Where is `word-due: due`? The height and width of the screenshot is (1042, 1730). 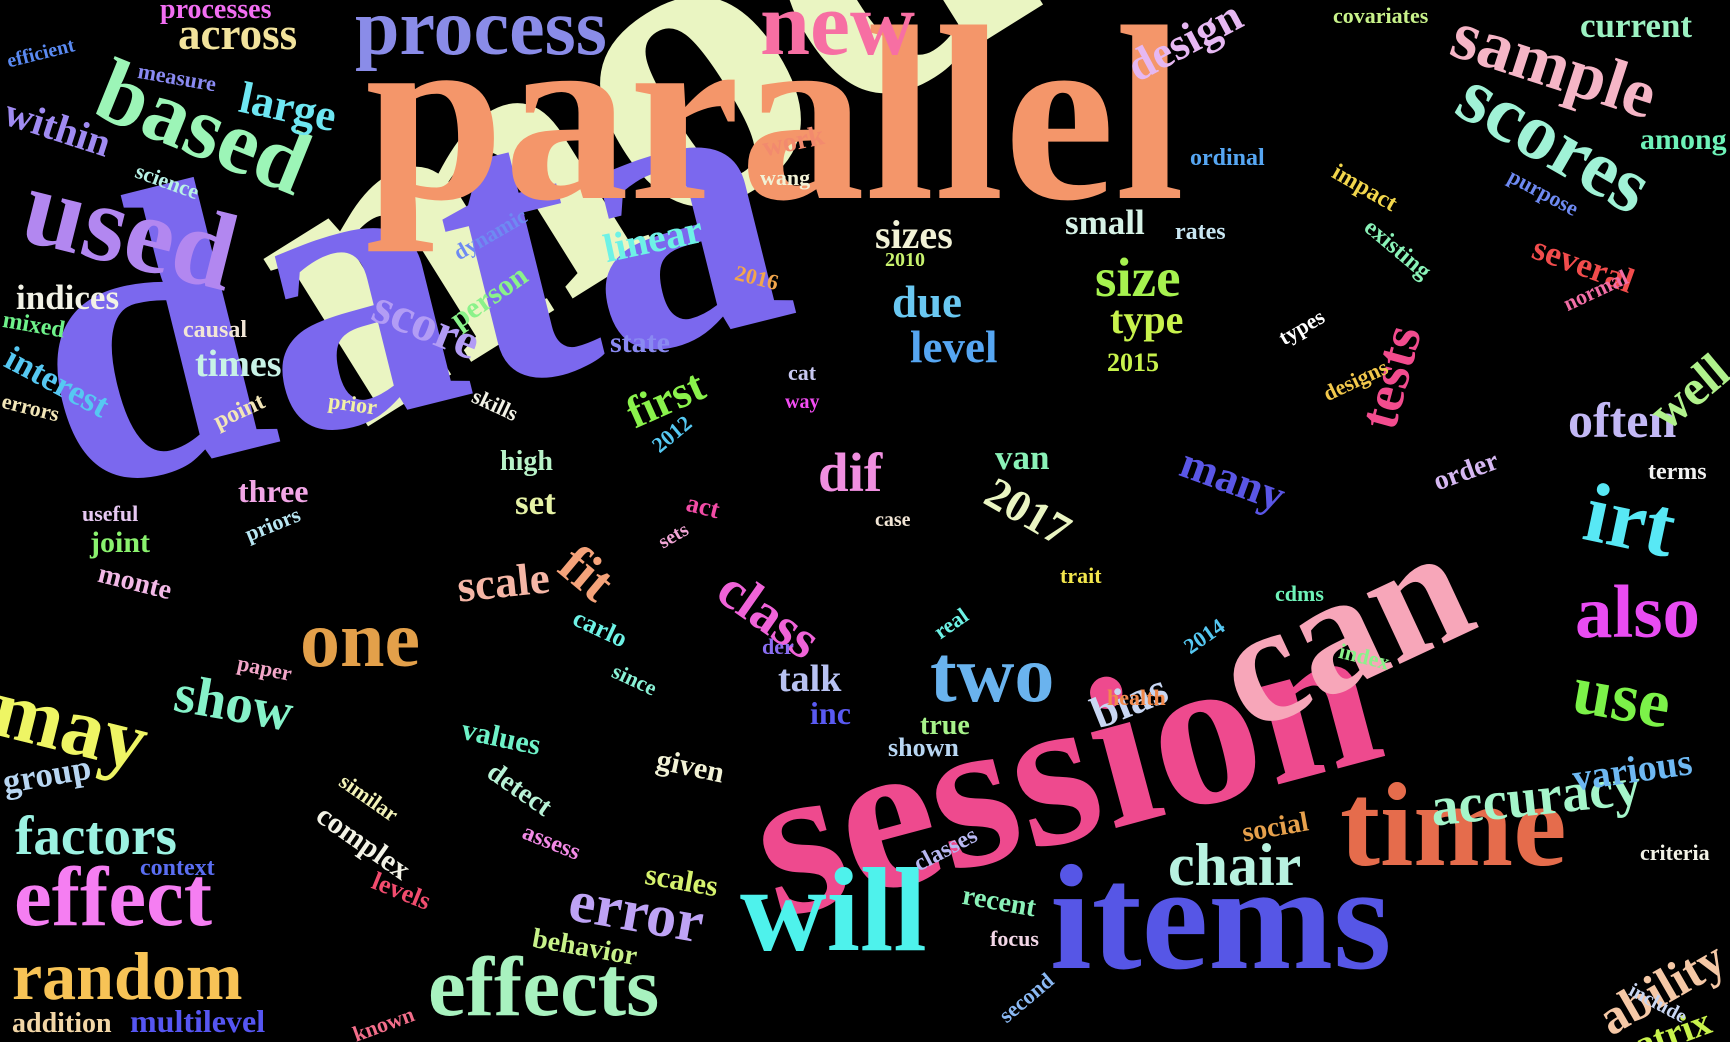
word-due: due is located at coordinates (927, 302).